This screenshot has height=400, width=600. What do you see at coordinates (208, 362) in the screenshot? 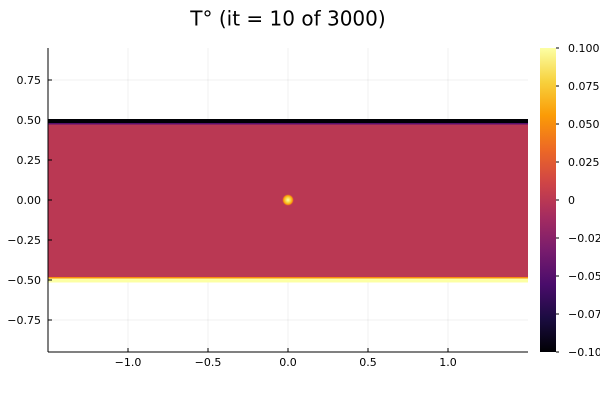
I see `x-tick-label: −0.5` at bounding box center [208, 362].